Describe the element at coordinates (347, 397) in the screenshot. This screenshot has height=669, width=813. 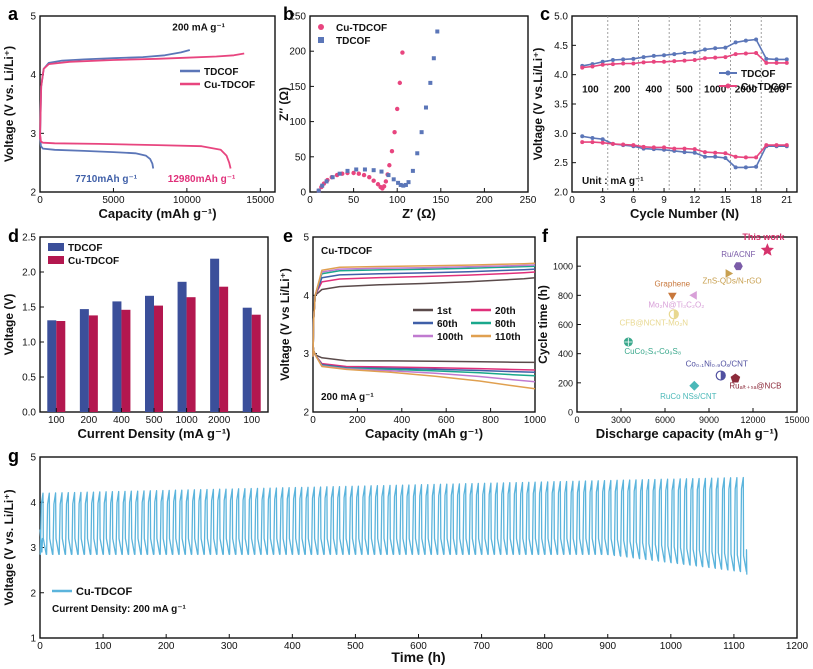
I see `rate-note: 200 mA g⁻¹` at that location.